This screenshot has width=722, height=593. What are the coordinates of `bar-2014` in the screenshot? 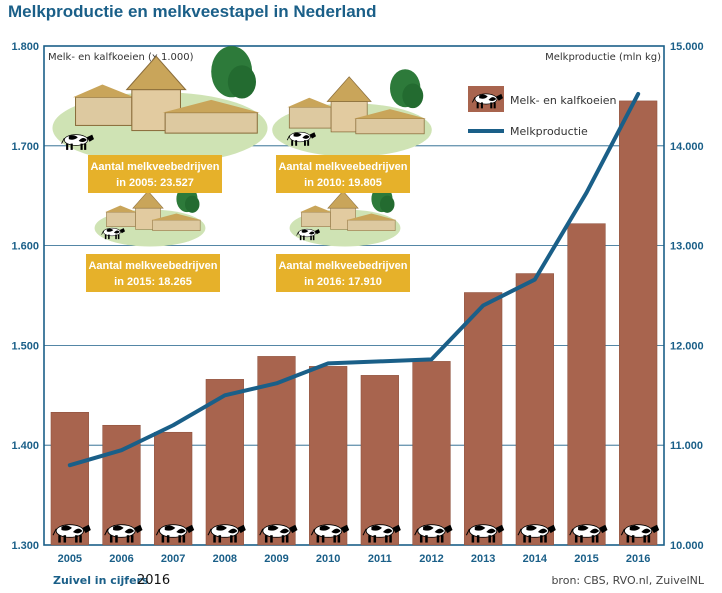 It's located at (534, 409).